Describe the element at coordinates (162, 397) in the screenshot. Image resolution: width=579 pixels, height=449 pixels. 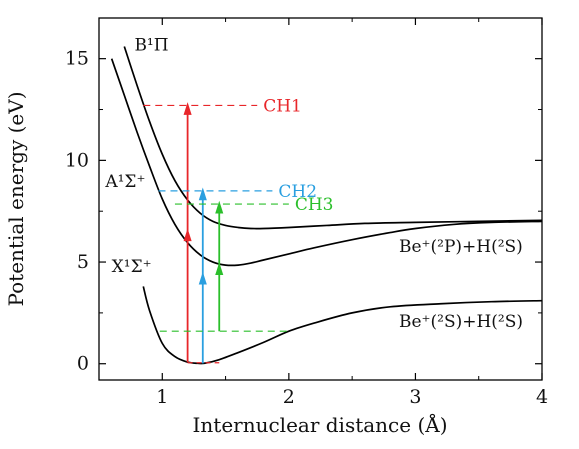
I see `x-tick-label: 1` at that location.